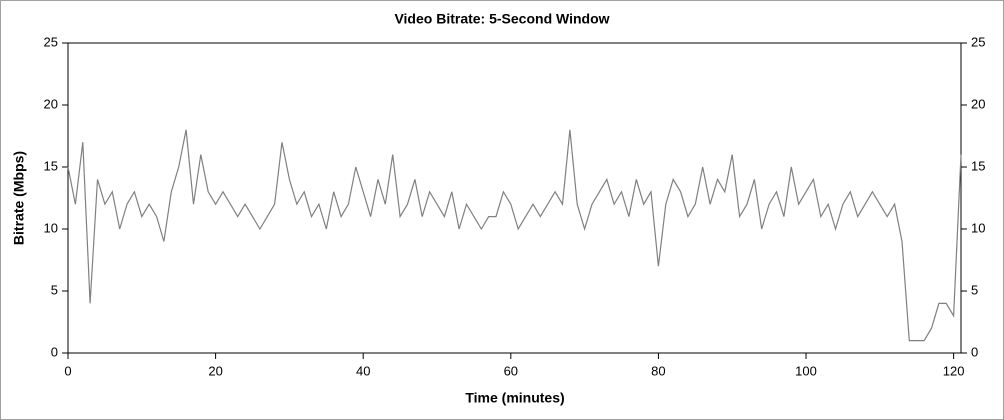 This screenshot has width=1004, height=420. I want to click on y-tick-label: 20, so click(51, 103).